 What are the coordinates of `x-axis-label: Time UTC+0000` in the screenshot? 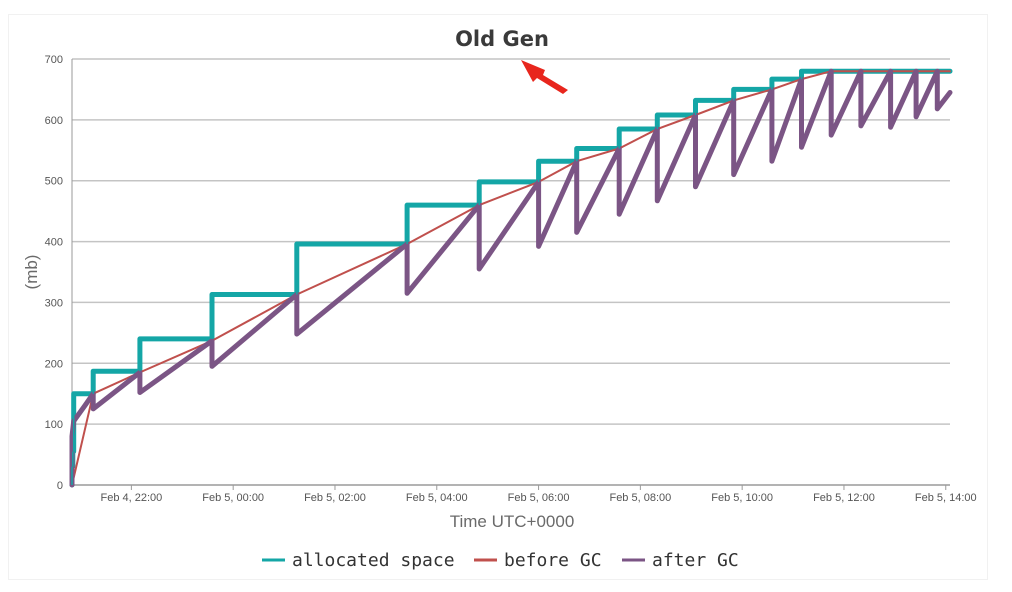 It's located at (512, 521).